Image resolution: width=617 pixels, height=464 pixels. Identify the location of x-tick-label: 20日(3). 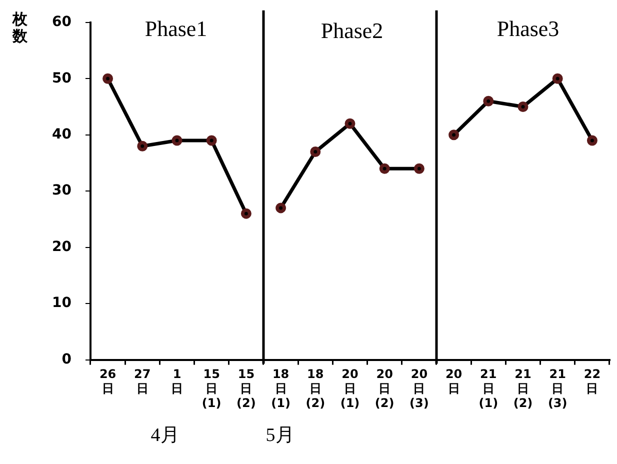
(419, 388).